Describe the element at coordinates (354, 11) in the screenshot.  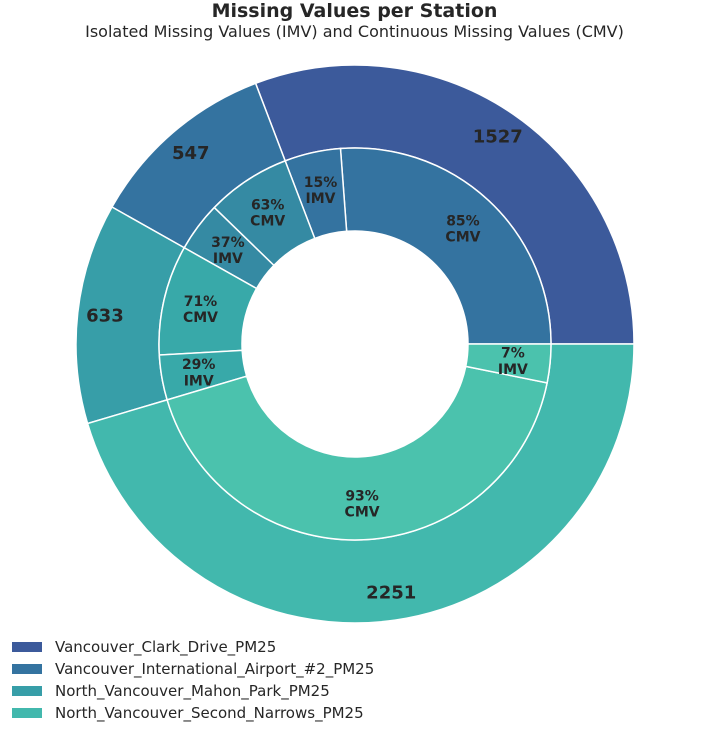
I see `chart-title: Missing Values per Station` at that location.